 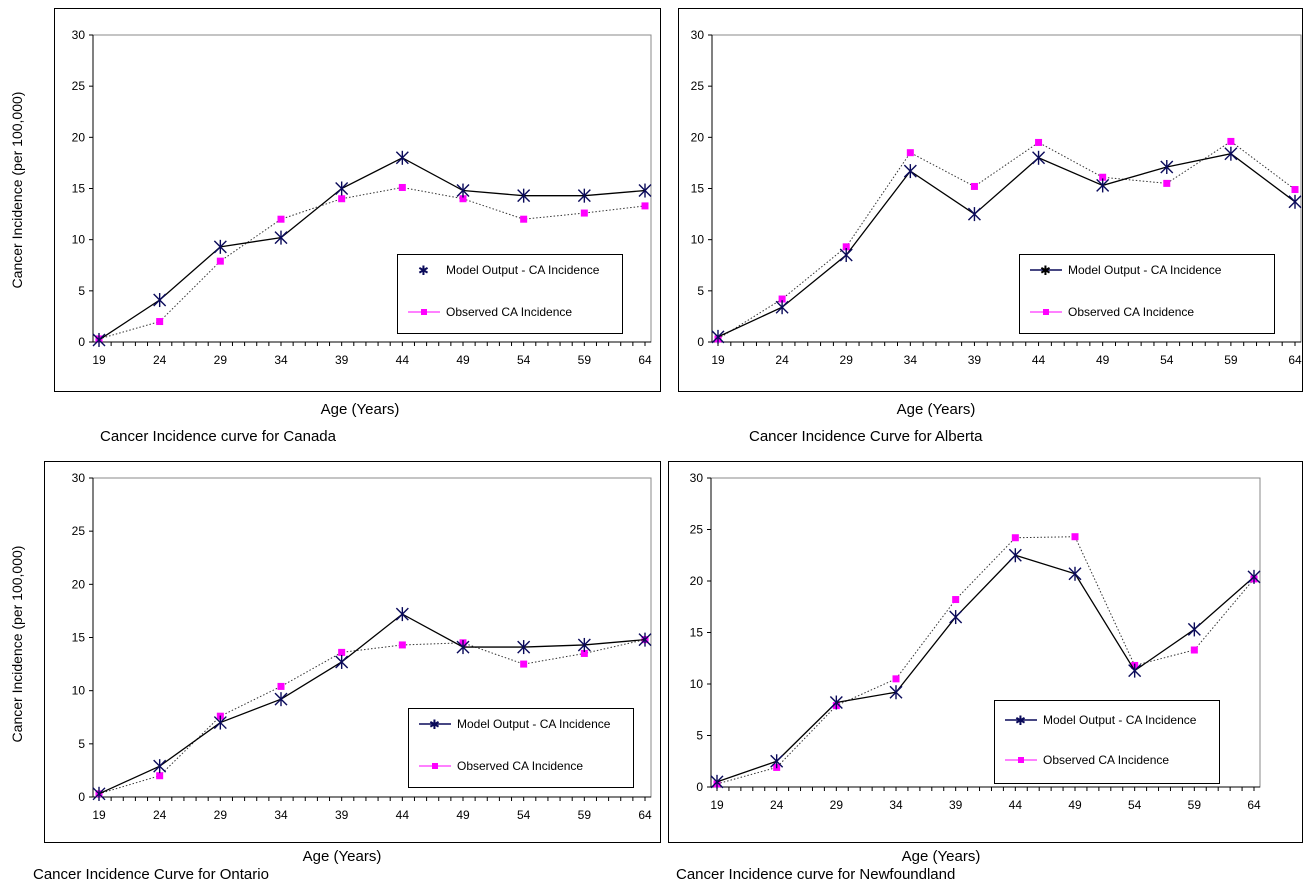 I want to click on x-axis-label-ontario: Age (Years), so click(x=342, y=856).